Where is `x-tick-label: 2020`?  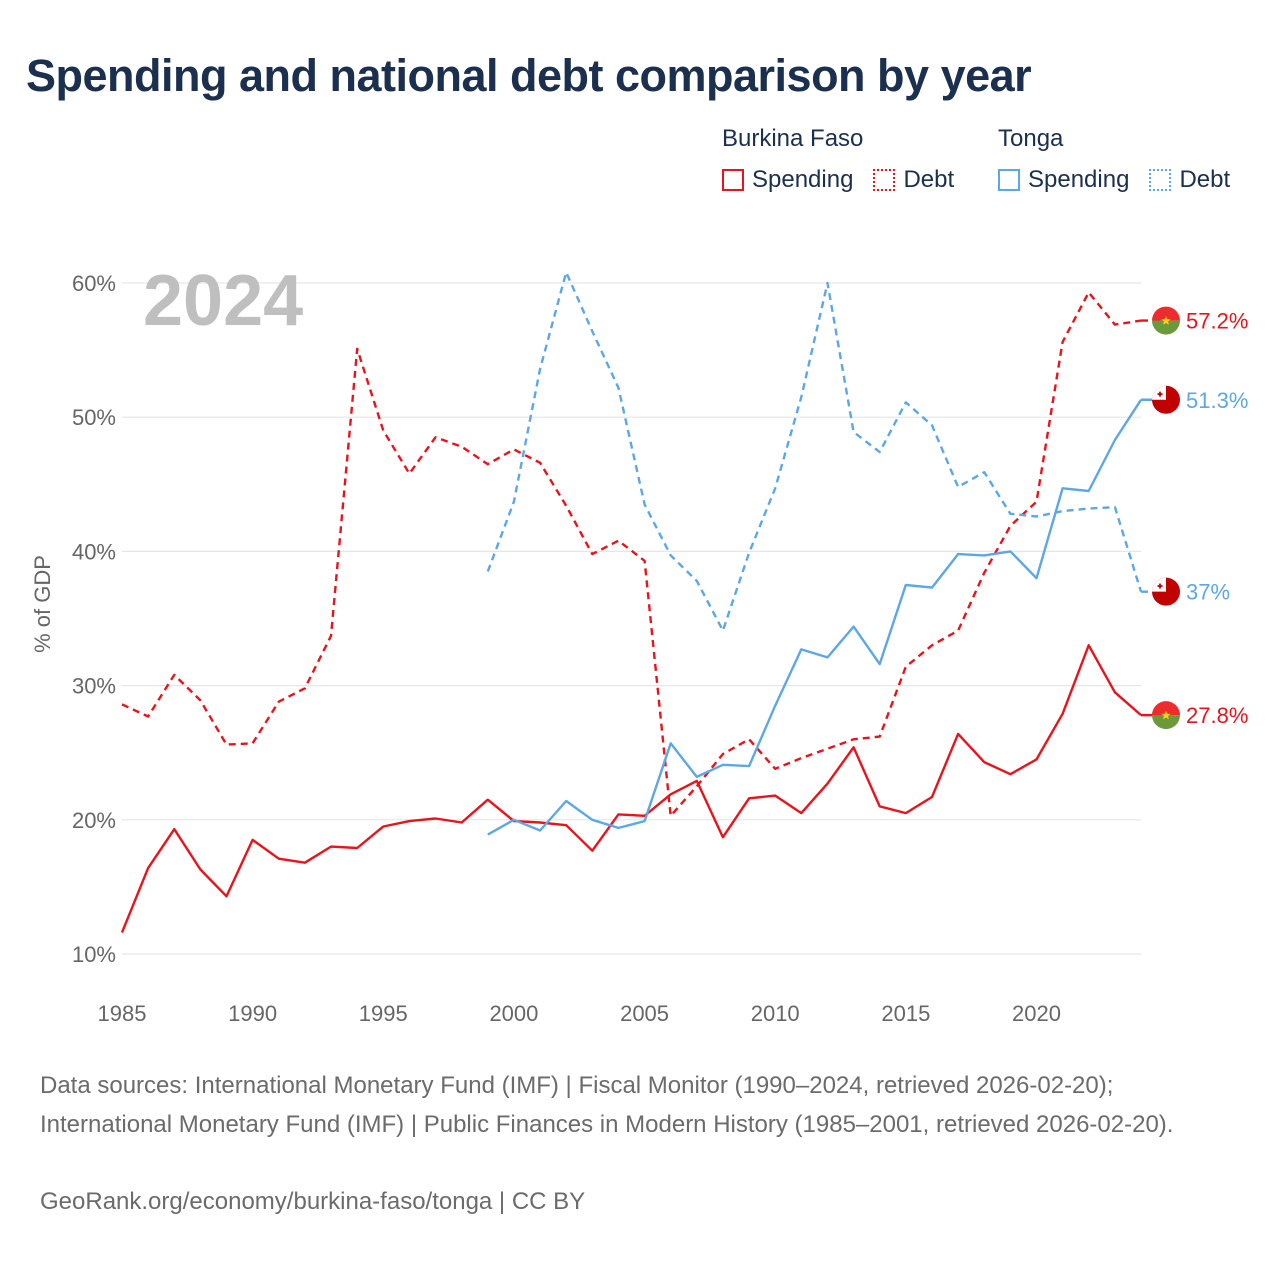
x-tick-label: 2020 is located at coordinates (1036, 1013).